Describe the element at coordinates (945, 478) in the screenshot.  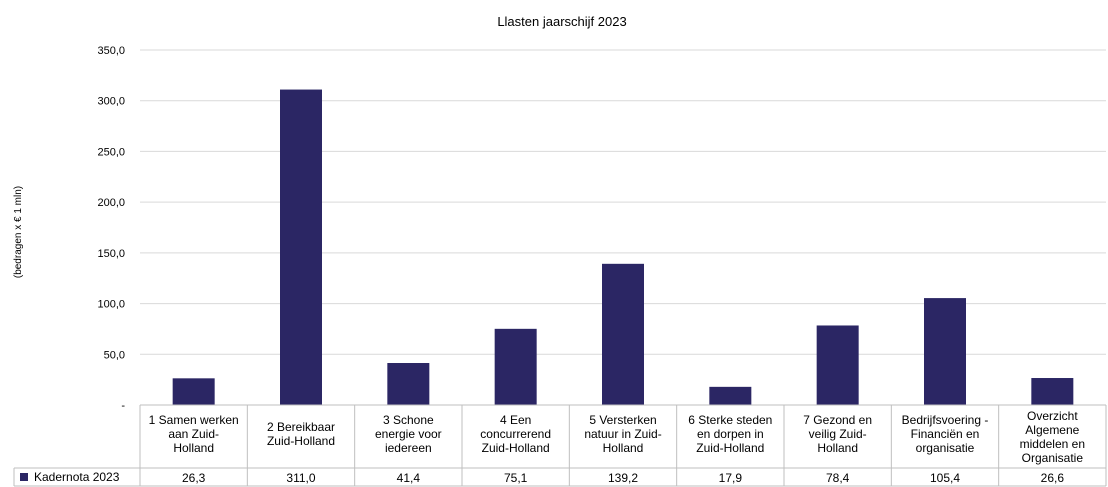
I see `data-value-label: 105,4` at that location.